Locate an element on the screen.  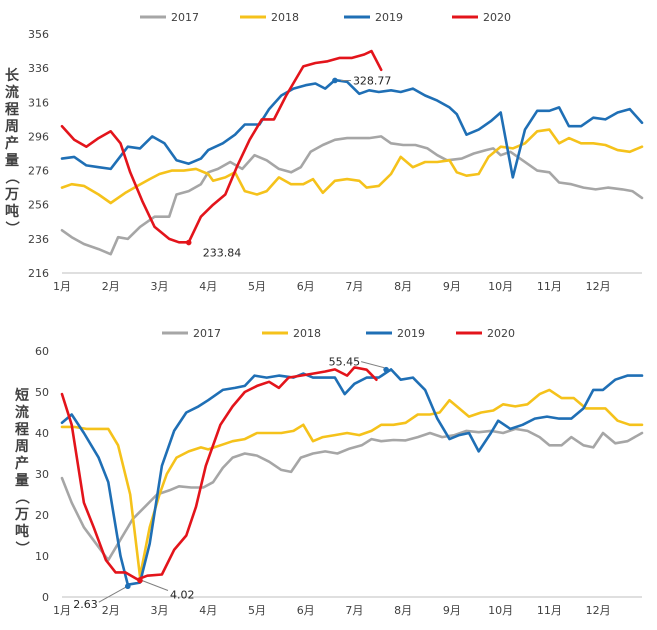
y-tick-label: 10 is located at coordinates (42, 556).